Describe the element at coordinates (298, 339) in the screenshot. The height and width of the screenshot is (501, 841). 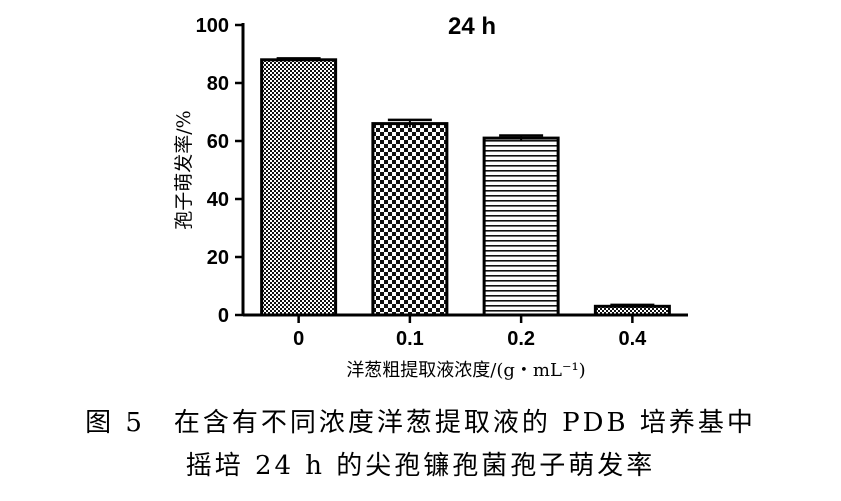
I see `x-tick-label: 0` at that location.